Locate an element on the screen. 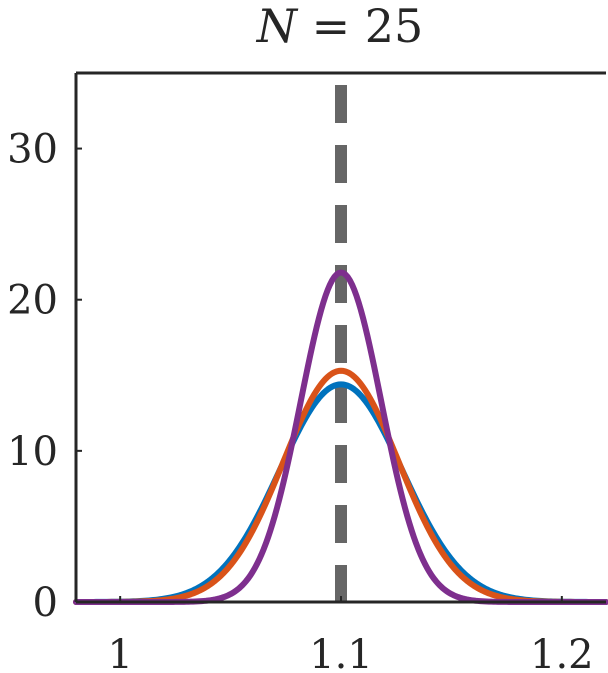  title-variable: N is located at coordinates (277, 26).